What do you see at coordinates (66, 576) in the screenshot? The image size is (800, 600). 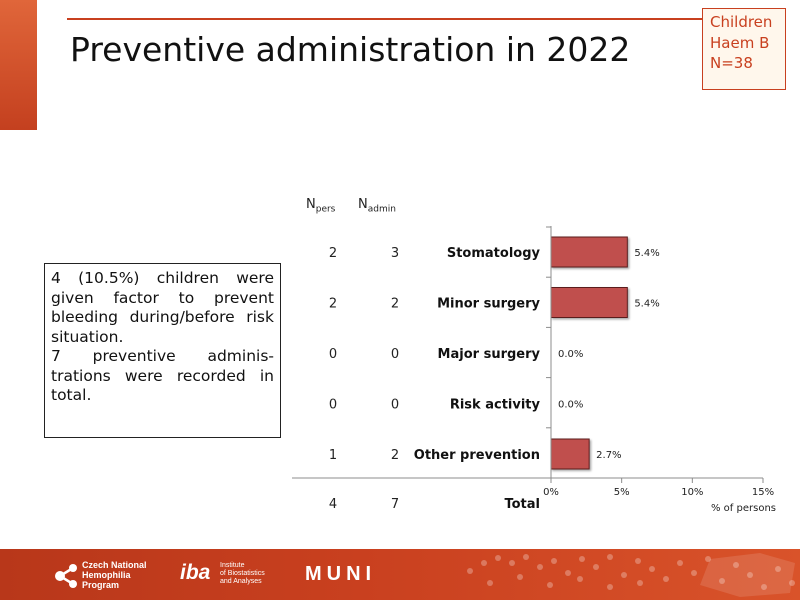 I see `hemophilia-program-logo-icon` at bounding box center [66, 576].